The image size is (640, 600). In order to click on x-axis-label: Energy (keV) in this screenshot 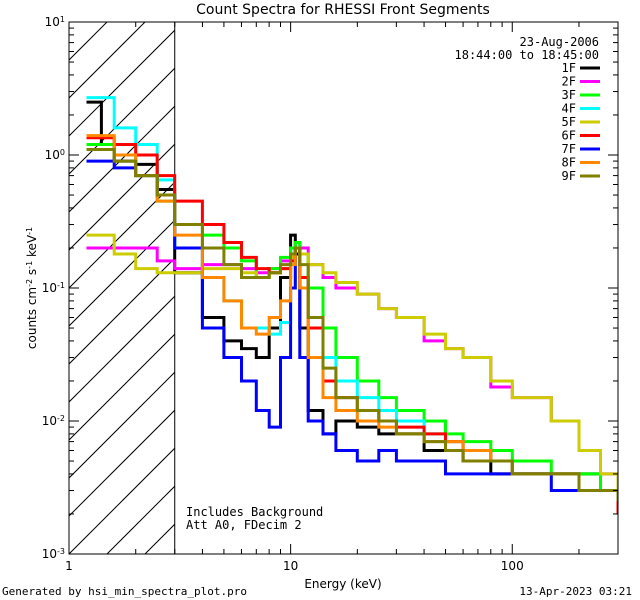, I will do `click(342, 584)`.